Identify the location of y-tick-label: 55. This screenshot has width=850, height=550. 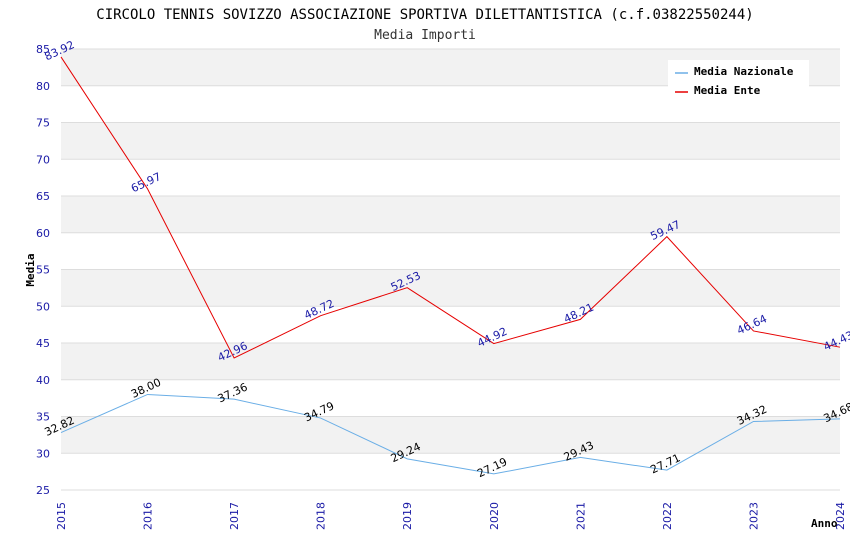
(43, 270).